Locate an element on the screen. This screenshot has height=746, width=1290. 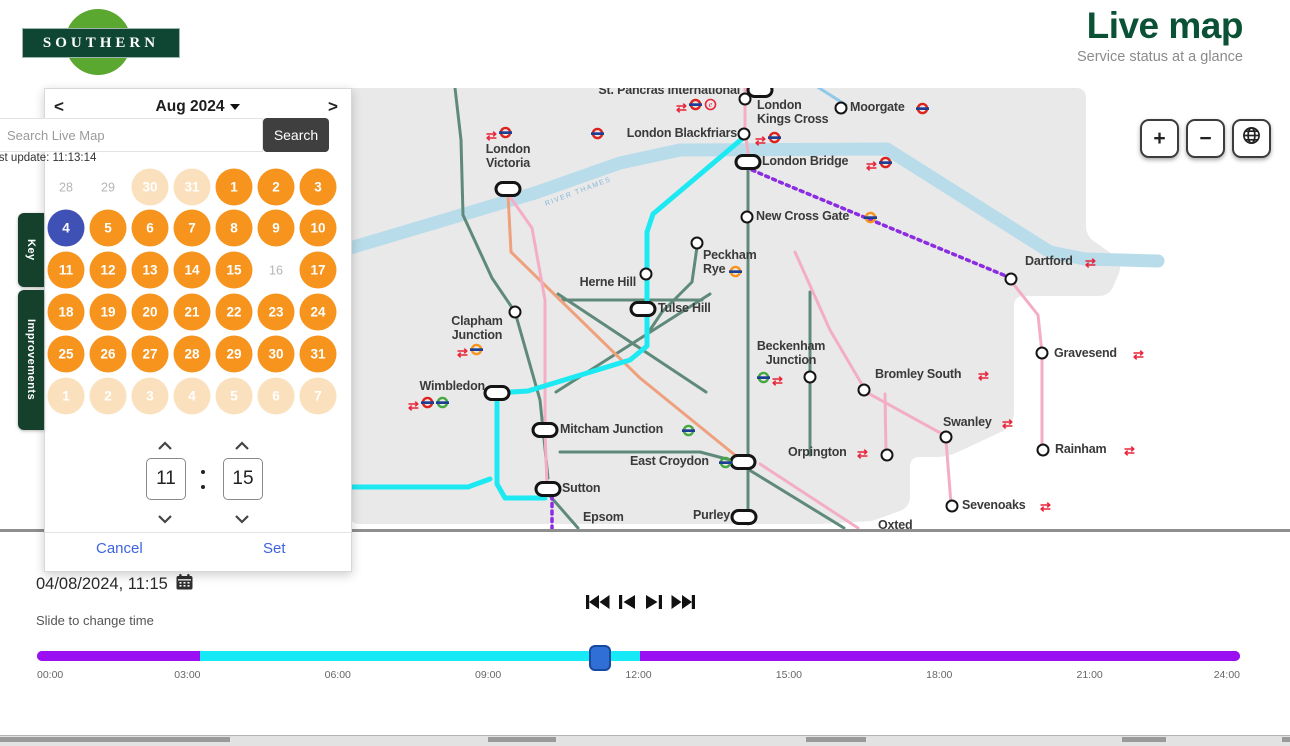
calendar-day-19: 19 is located at coordinates (108, 312).